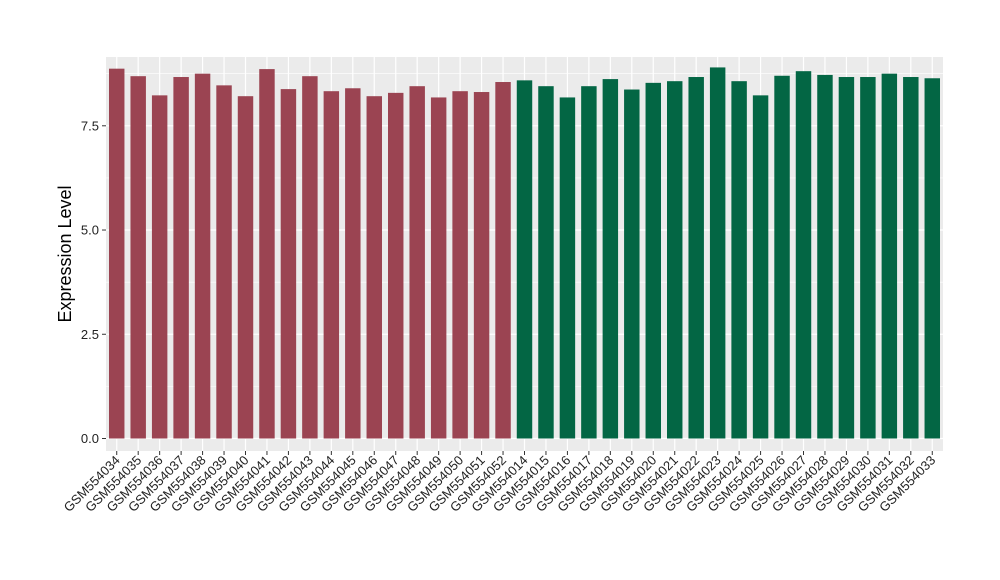 This screenshot has width=1000, height=580. Describe the element at coordinates (90, 230) in the screenshot. I see `y-tick-label: 5.0` at that location.